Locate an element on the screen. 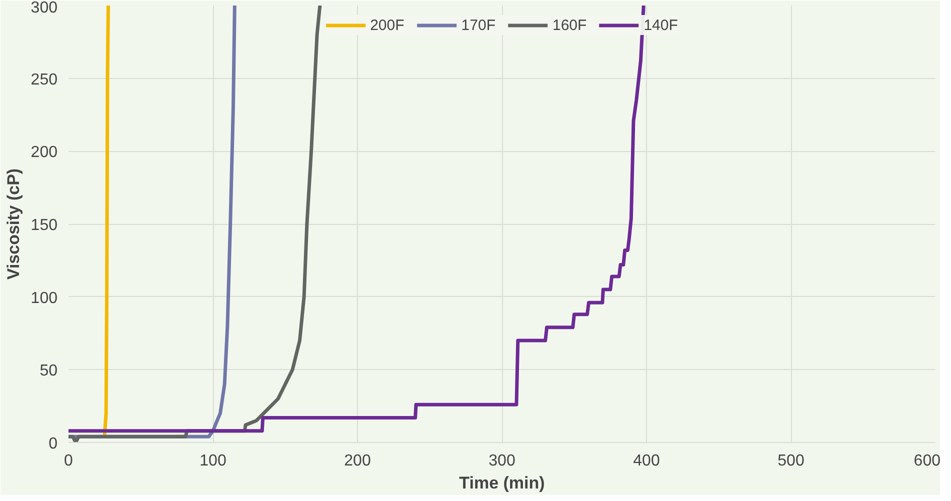 The width and height of the screenshot is (951, 501). x-tick-label: 0 is located at coordinates (69, 461).